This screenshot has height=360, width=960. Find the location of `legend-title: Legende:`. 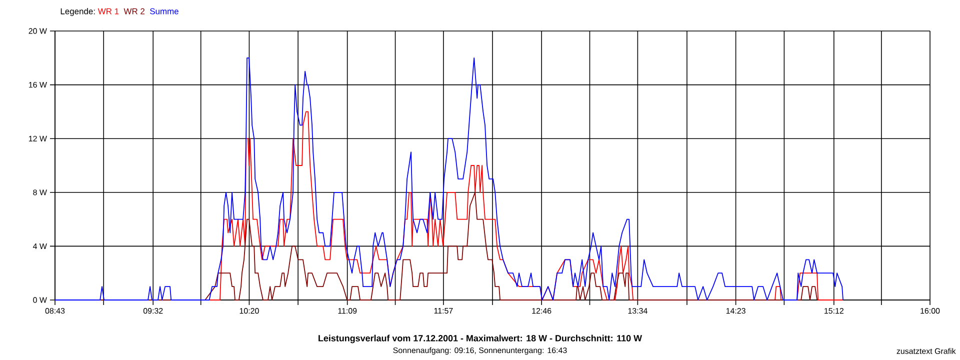

legend-title: Legende: is located at coordinates (77, 12).